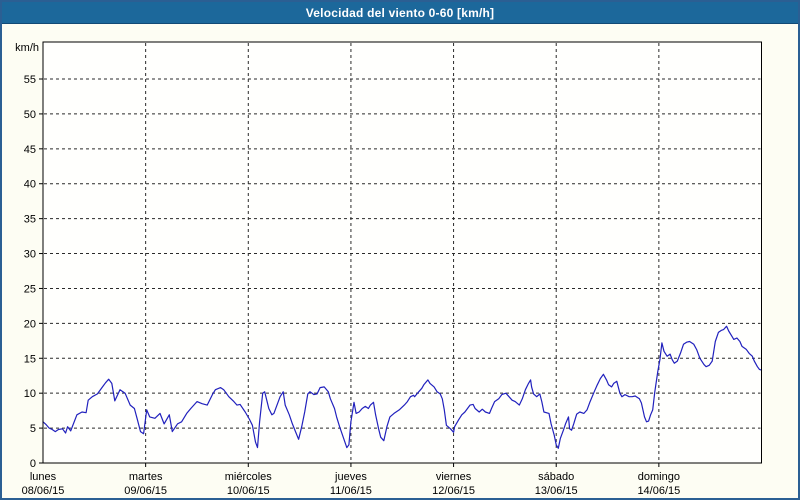 The image size is (800, 500). I want to click on x-date-label: 13/06/15, so click(556, 491).